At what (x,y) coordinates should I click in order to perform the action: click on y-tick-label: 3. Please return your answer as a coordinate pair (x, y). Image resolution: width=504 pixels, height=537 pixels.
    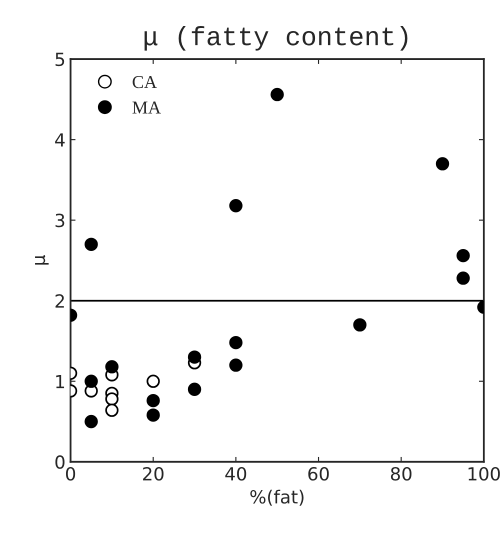
    Looking at the image, I should click on (60, 221).